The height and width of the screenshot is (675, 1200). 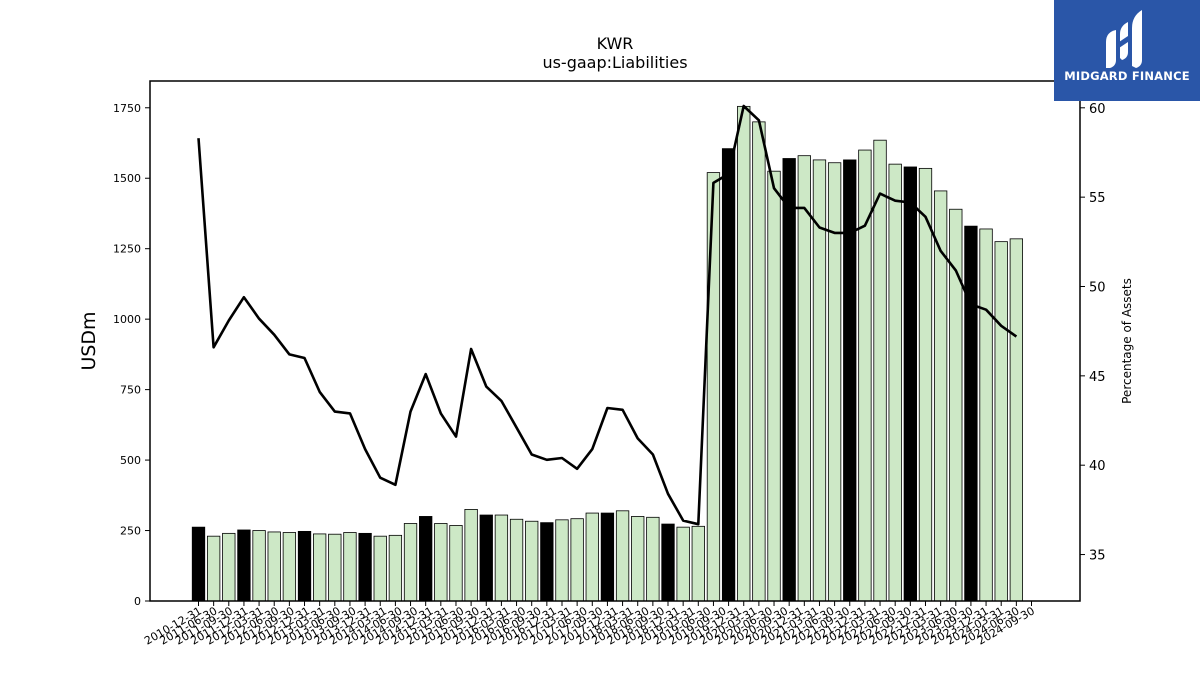 What do you see at coordinates (1097, 287) in the screenshot?
I see `y2-tick-label: 50` at bounding box center [1097, 287].